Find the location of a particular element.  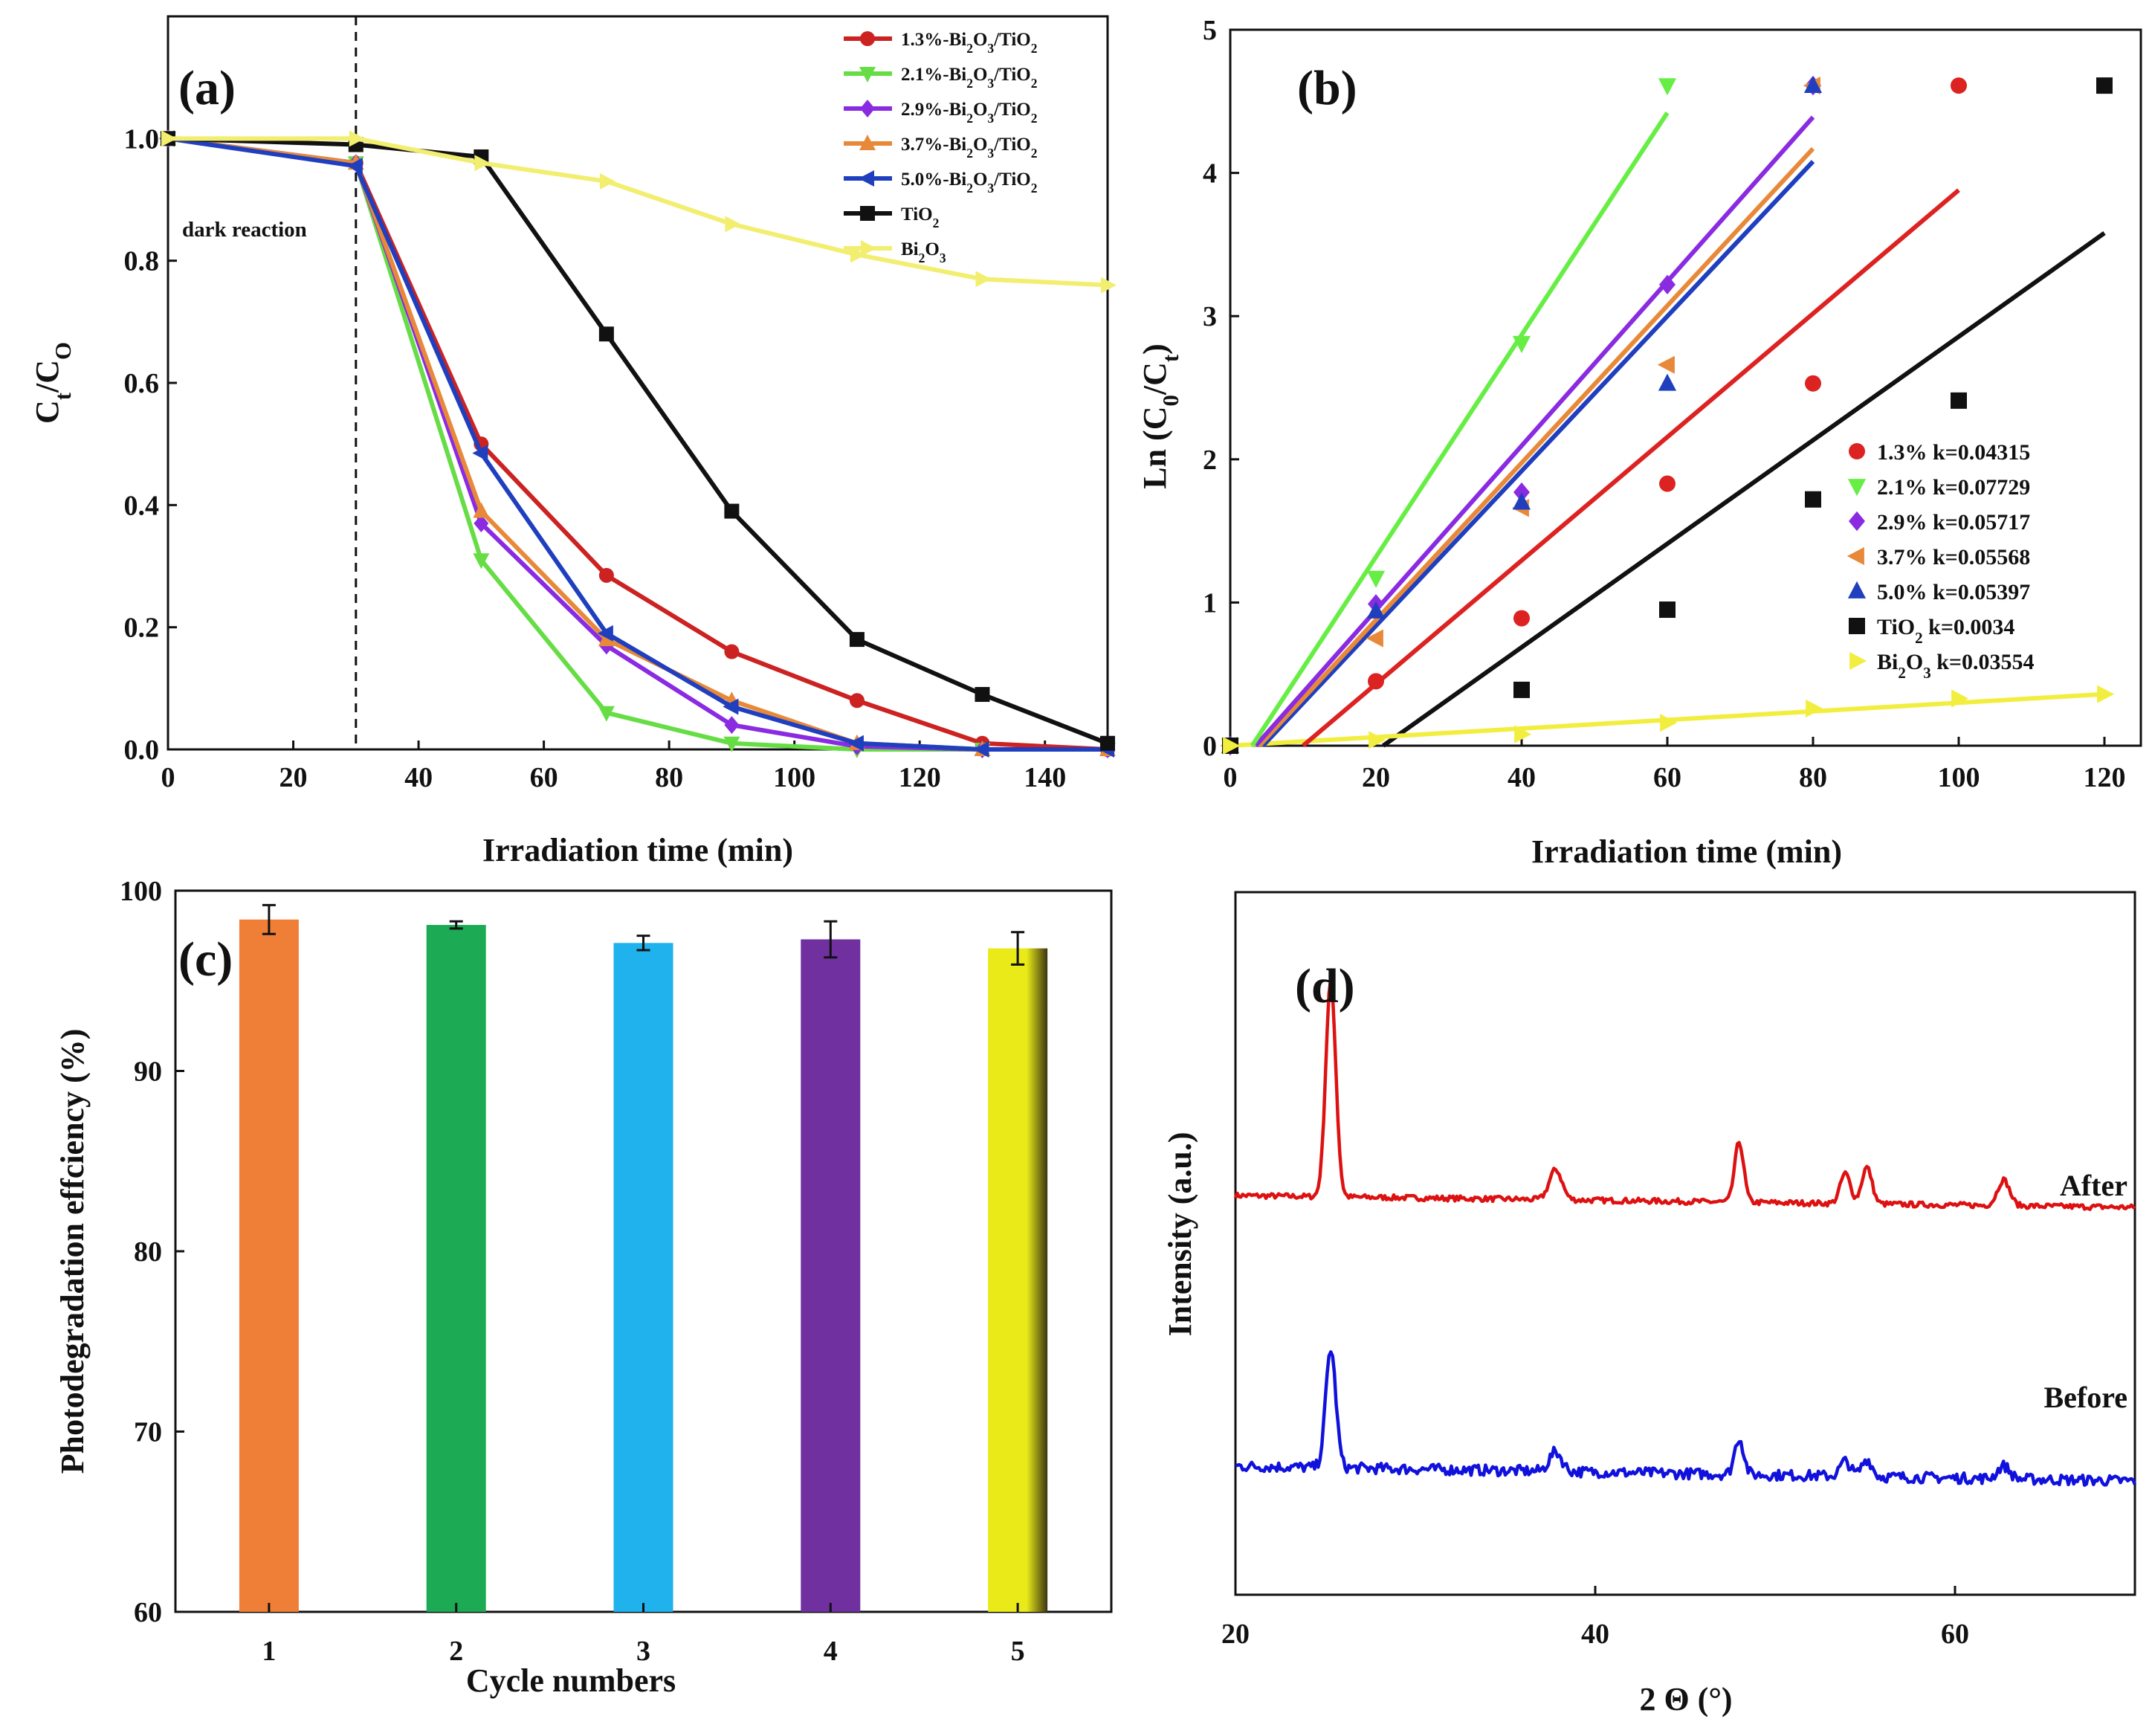

legend-label: Bi2O3 is located at coordinates (923, 252).